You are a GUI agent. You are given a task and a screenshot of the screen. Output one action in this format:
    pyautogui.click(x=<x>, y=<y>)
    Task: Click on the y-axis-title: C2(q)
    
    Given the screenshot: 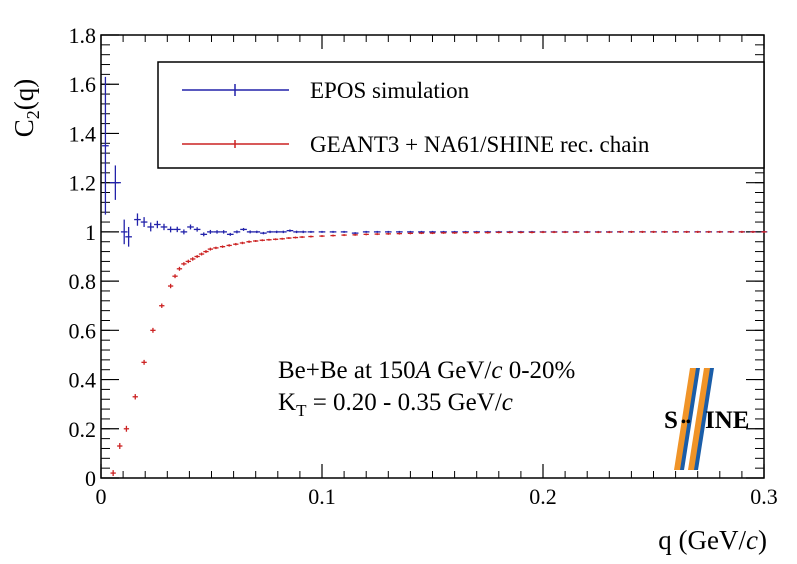 What is the action you would take?
    pyautogui.click(x=26, y=108)
    